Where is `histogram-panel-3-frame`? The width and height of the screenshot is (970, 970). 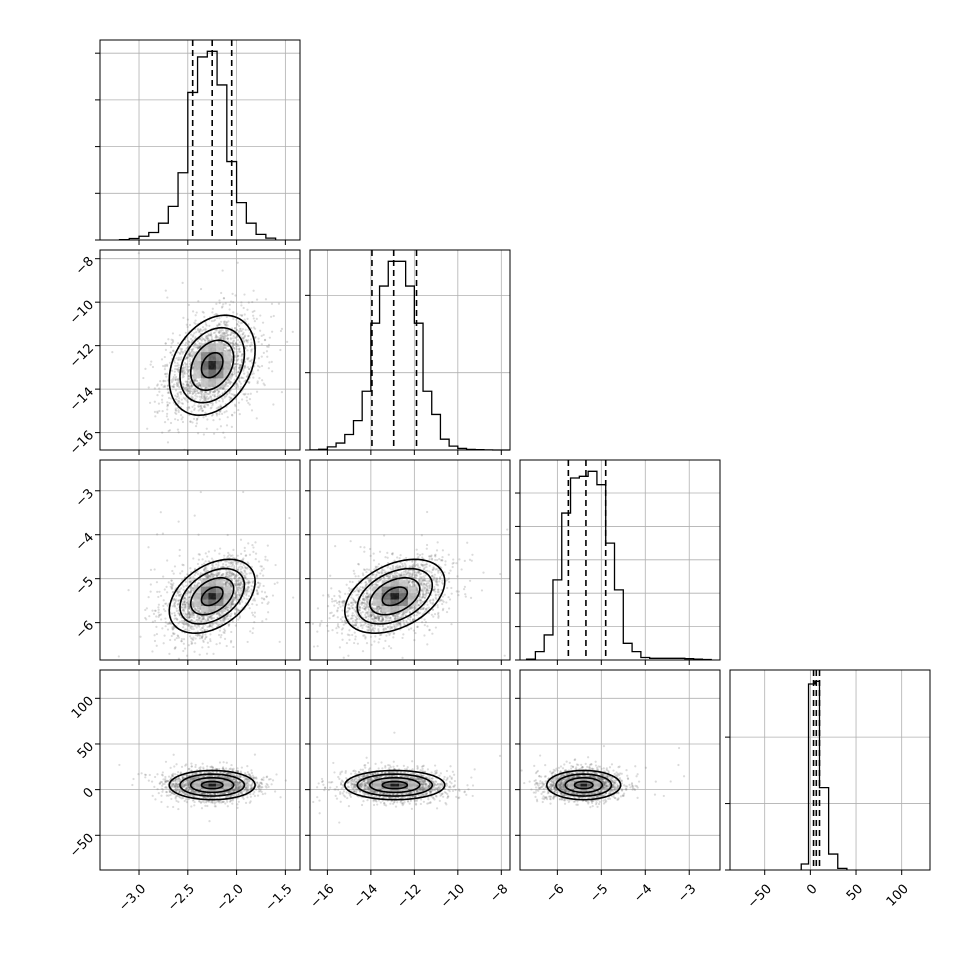 histogram-panel-3-frame is located at coordinates (830, 770).